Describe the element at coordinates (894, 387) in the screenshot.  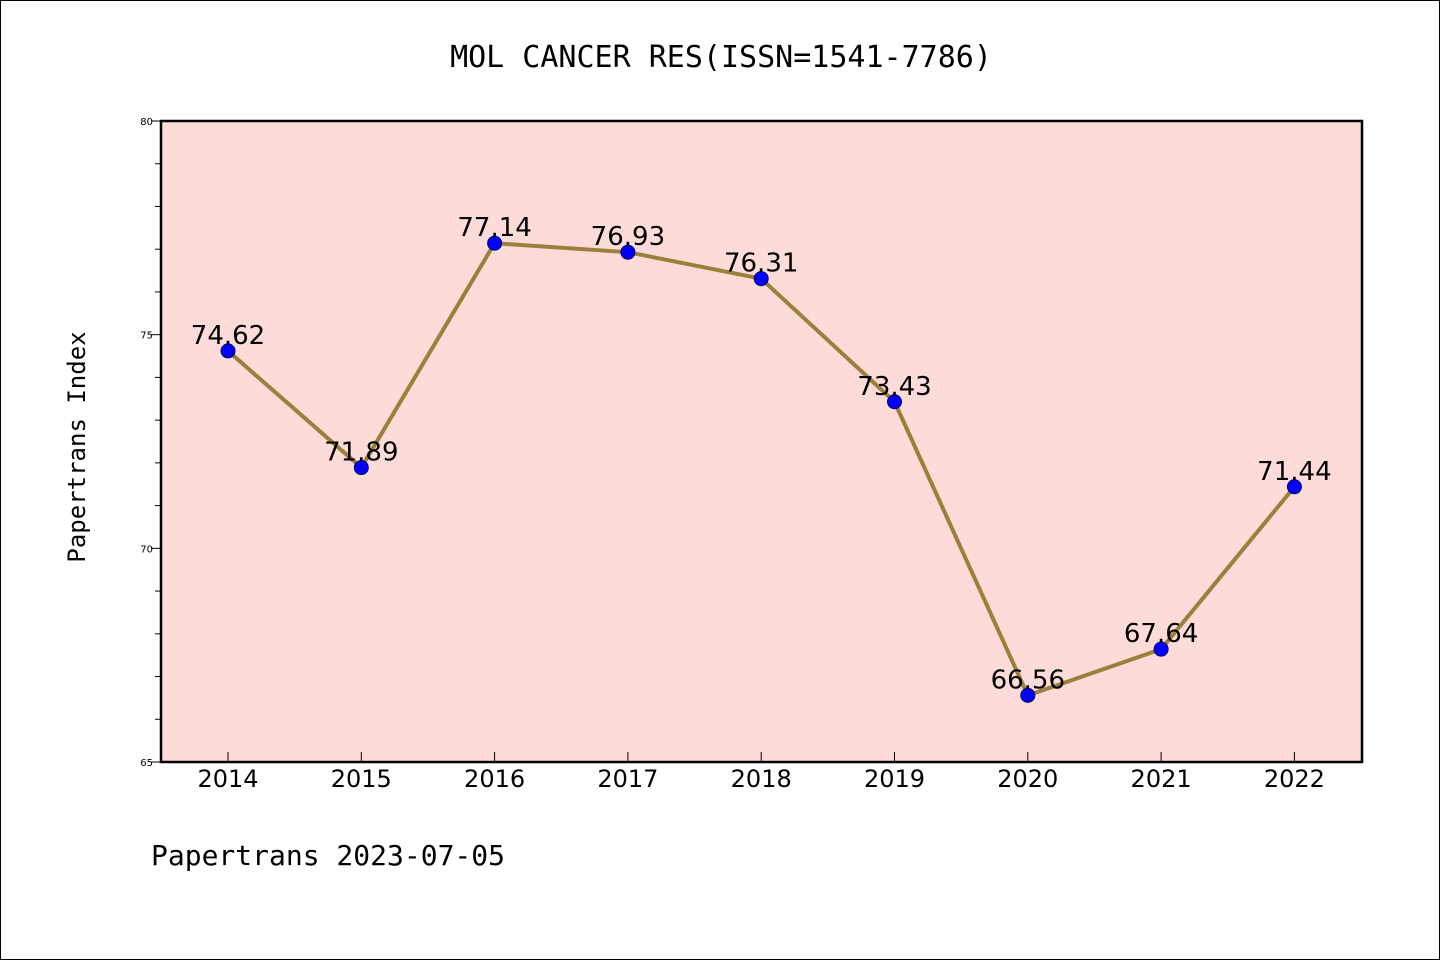
I see `data-label: 73.43` at that location.